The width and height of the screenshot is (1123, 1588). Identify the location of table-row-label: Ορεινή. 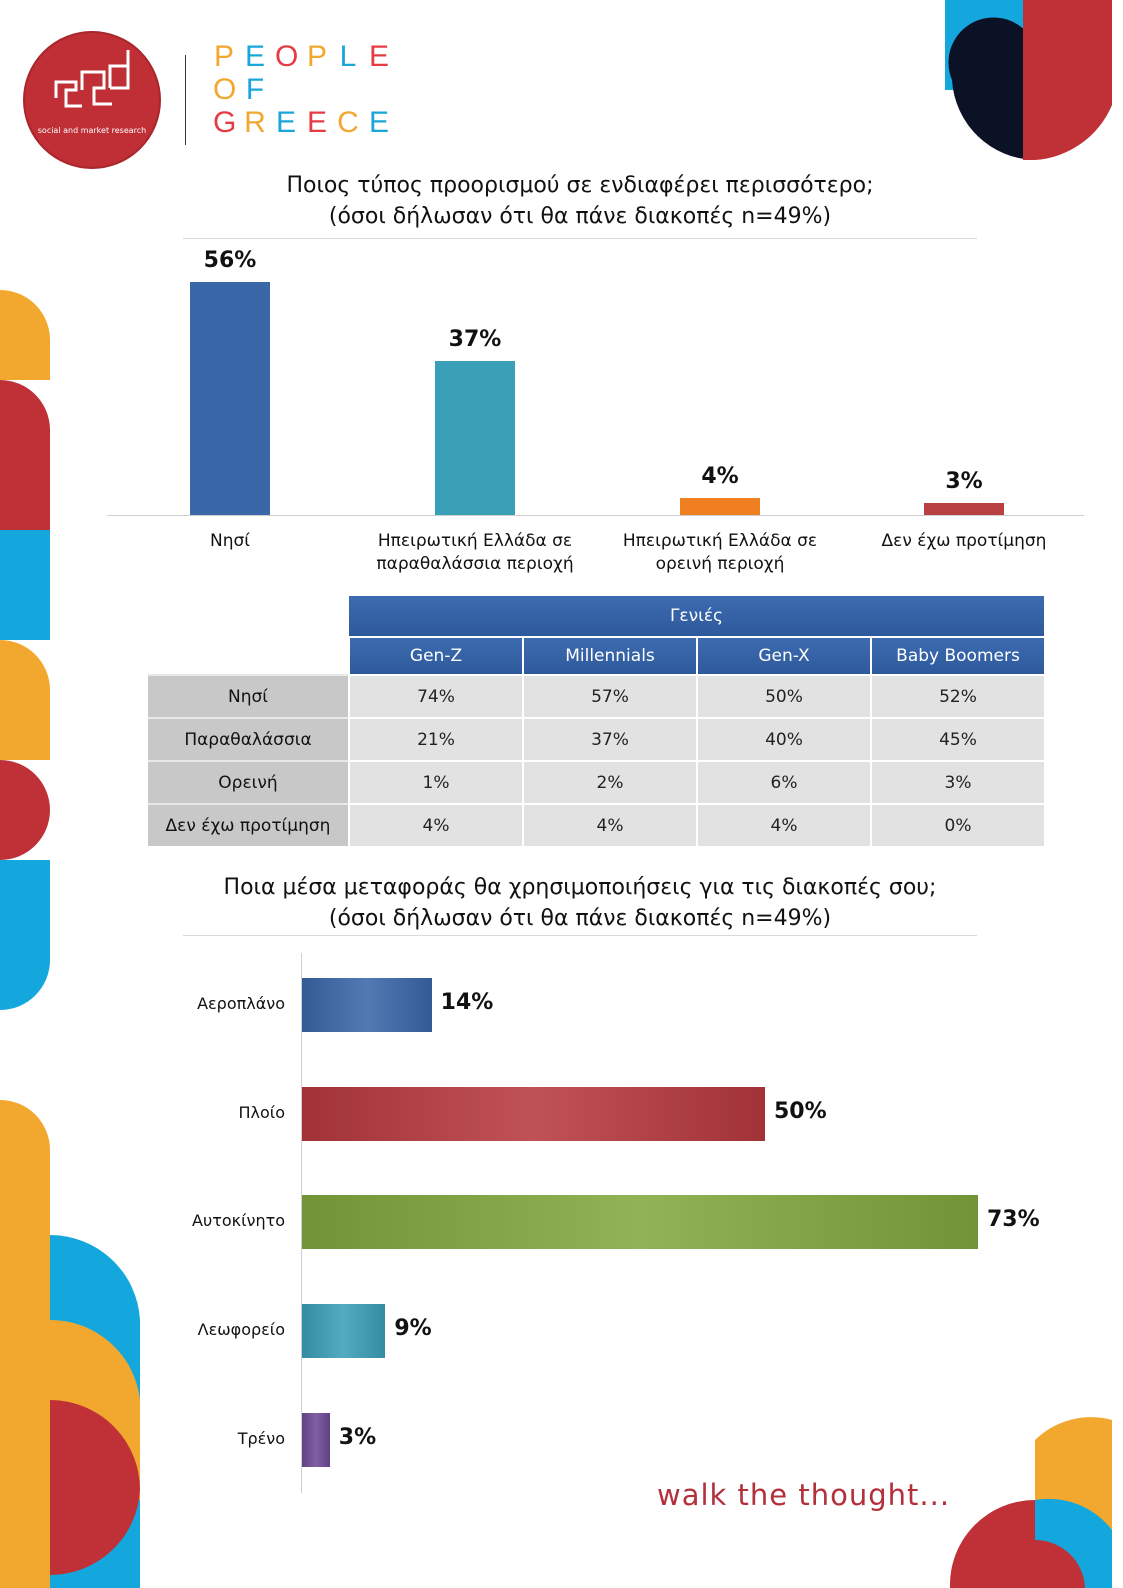
(248, 782).